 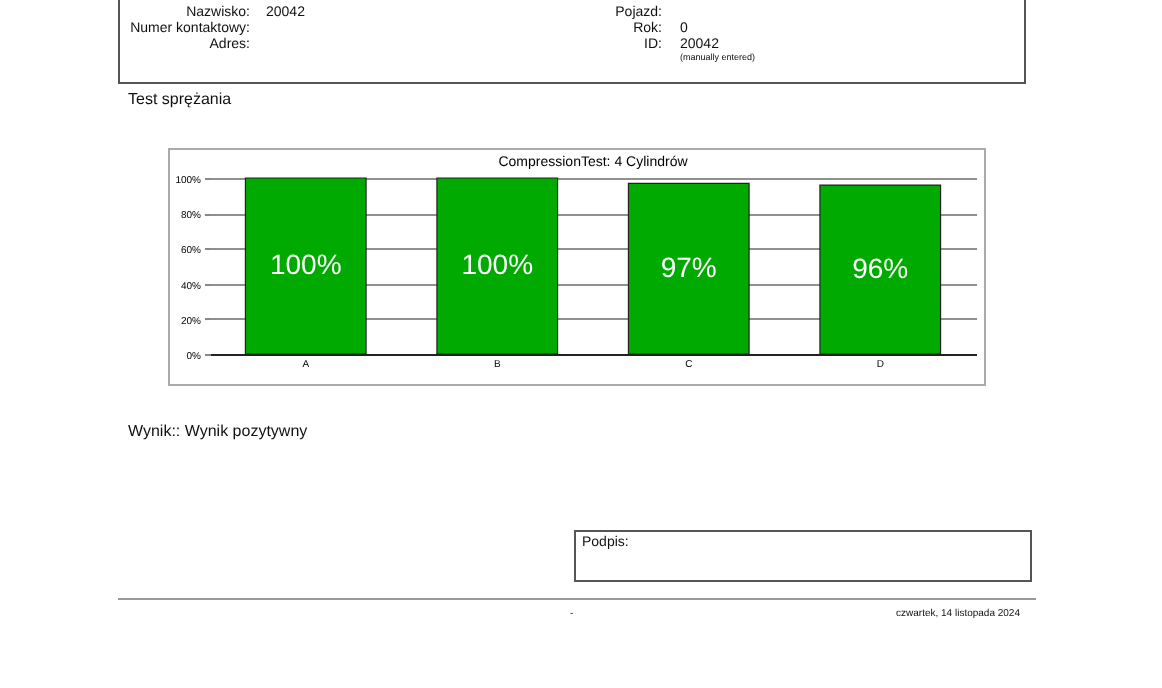 What do you see at coordinates (218, 431) in the screenshot?
I see `text: Wynik:: Wynik pozytywny` at bounding box center [218, 431].